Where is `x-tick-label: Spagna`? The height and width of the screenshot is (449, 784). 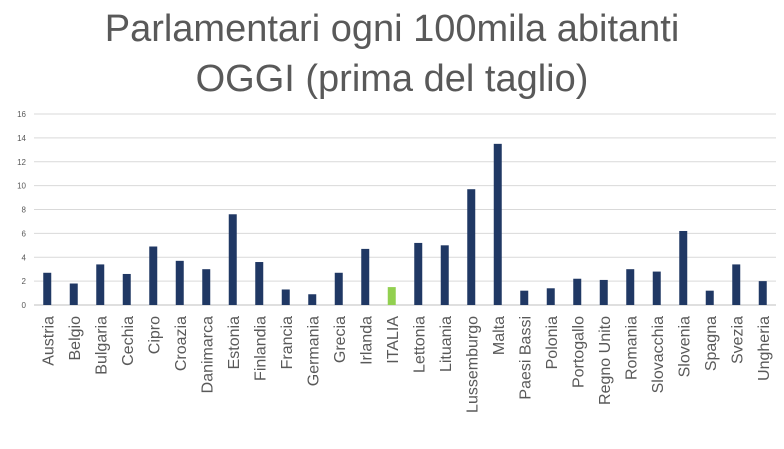
x-tick-label: Spagna is located at coordinates (711, 343).